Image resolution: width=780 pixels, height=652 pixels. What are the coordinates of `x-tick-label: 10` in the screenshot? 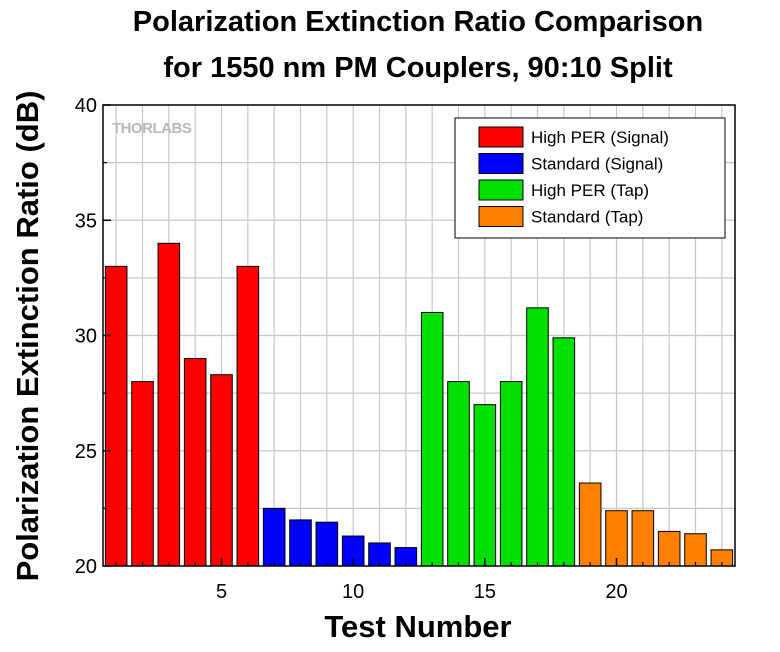 It's located at (353, 592).